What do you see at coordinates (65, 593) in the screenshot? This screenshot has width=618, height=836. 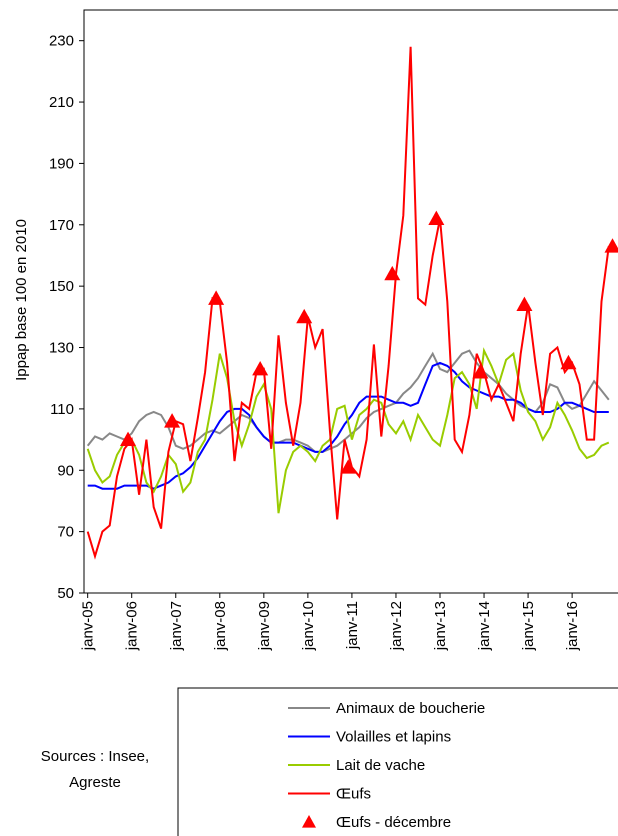 I see `y-tick-label: 50` at bounding box center [65, 593].